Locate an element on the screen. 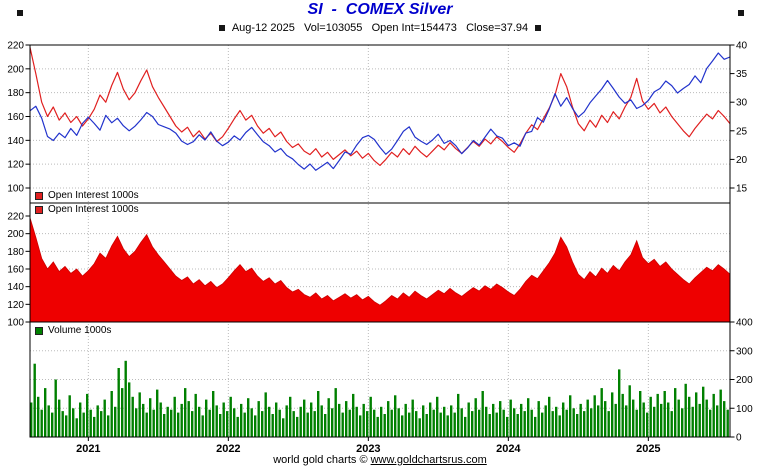 This screenshot has width=760, height=475. legend-swatch-green is located at coordinates (39, 330).